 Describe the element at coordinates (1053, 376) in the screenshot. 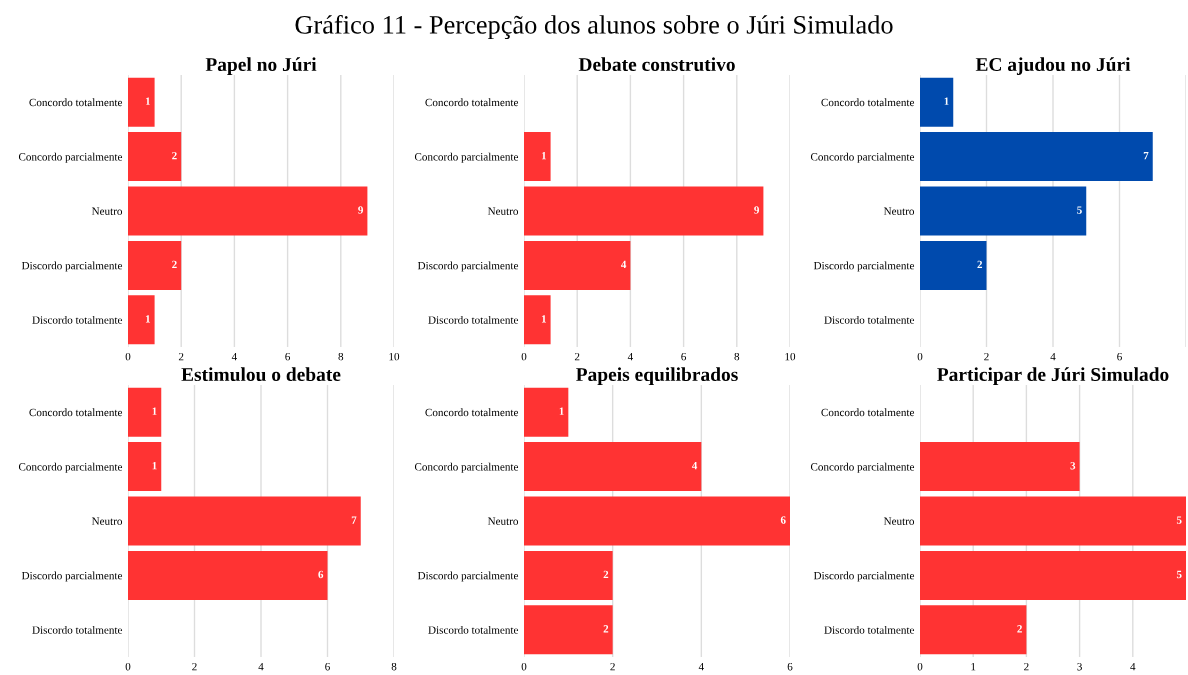

I see `chart-title: Participar de Júri Simulado` at that location.